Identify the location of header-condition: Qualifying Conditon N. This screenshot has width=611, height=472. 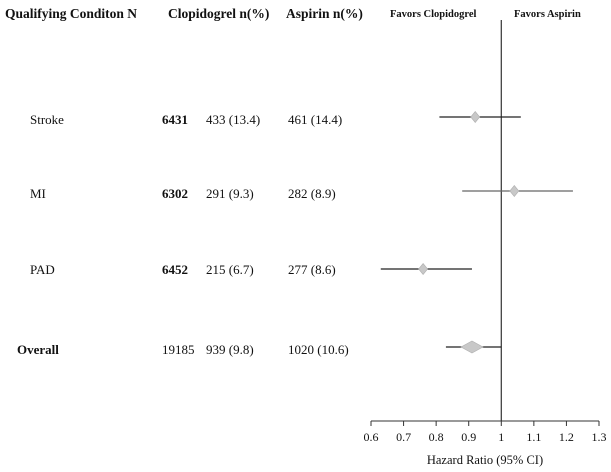
(71, 13).